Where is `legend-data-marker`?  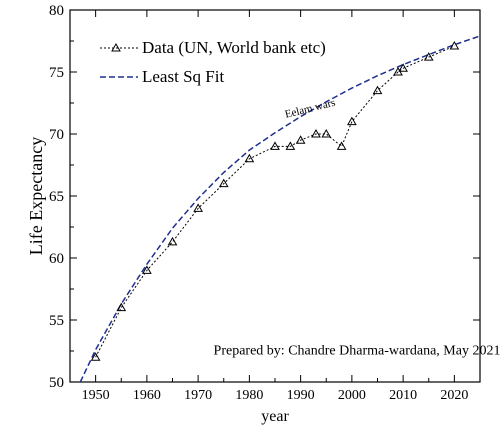 legend-data-marker is located at coordinates (116, 47).